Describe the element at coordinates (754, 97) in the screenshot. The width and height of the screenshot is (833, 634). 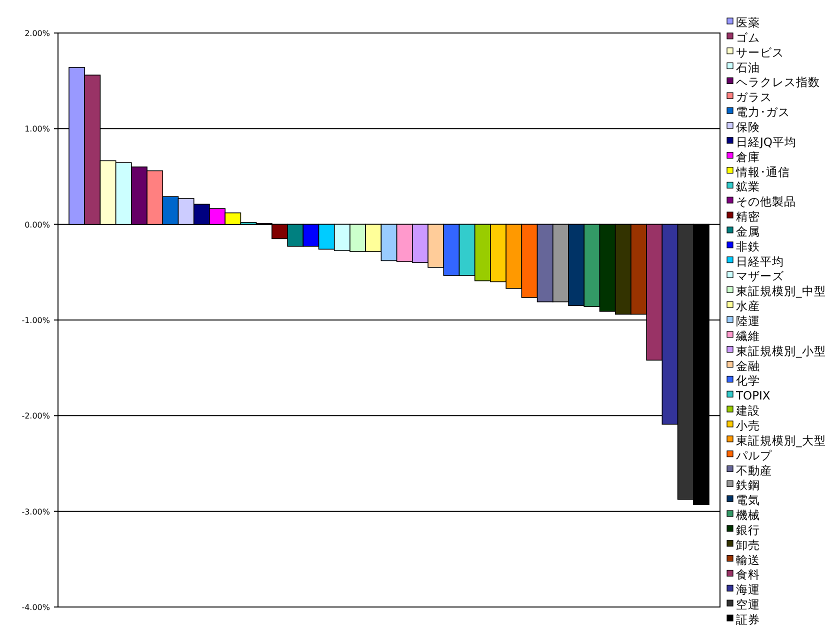
I see `legend-label: ガラス` at that location.